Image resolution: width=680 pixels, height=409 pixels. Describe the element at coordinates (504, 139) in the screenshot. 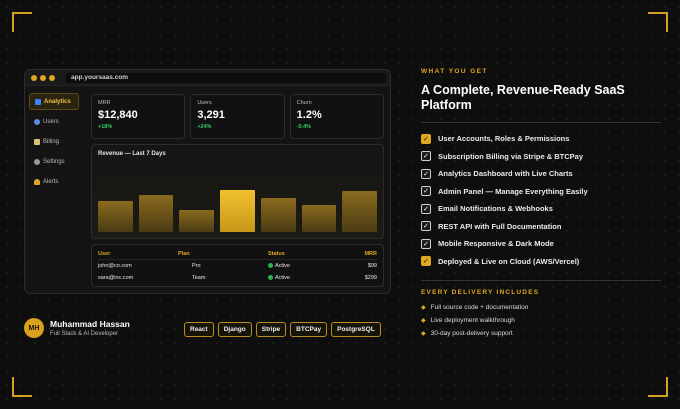

I see `feature-text: User Accounts, Roles & Permissions` at that location.